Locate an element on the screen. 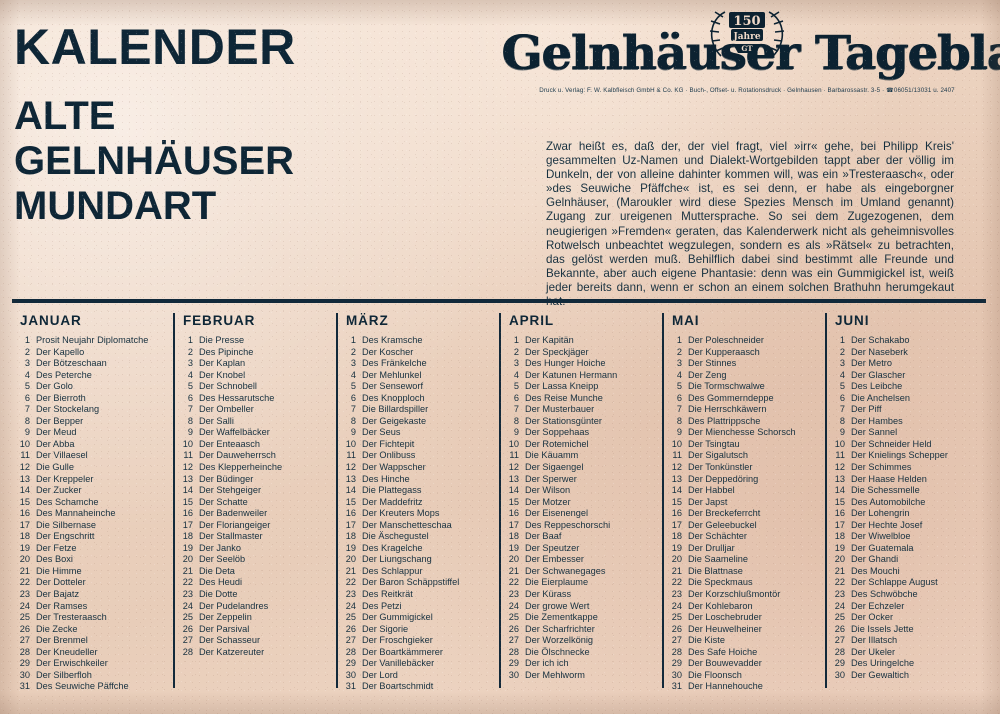 This screenshot has width=1000, height=714. day-entry: 11 Der Onlibuss is located at coordinates (420, 456).